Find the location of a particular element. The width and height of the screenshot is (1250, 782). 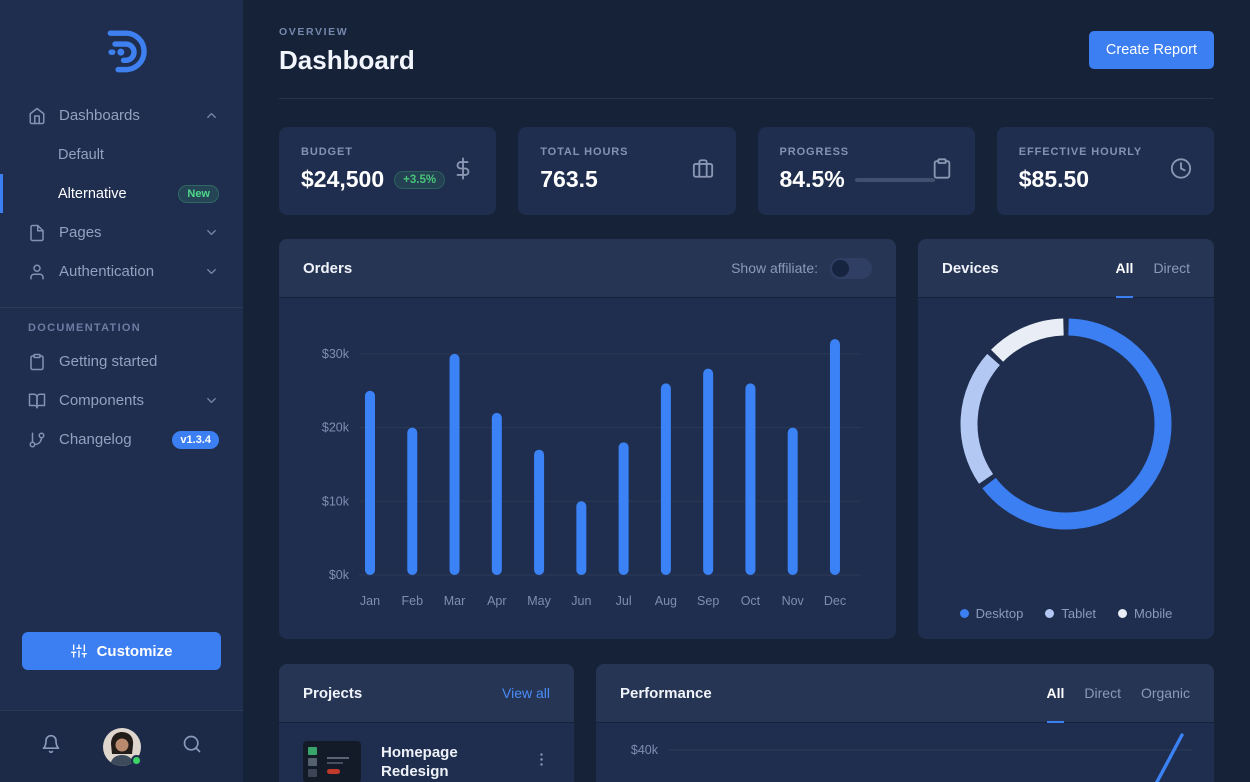

tab-performance-direct: Direct is located at coordinates (1102, 693).